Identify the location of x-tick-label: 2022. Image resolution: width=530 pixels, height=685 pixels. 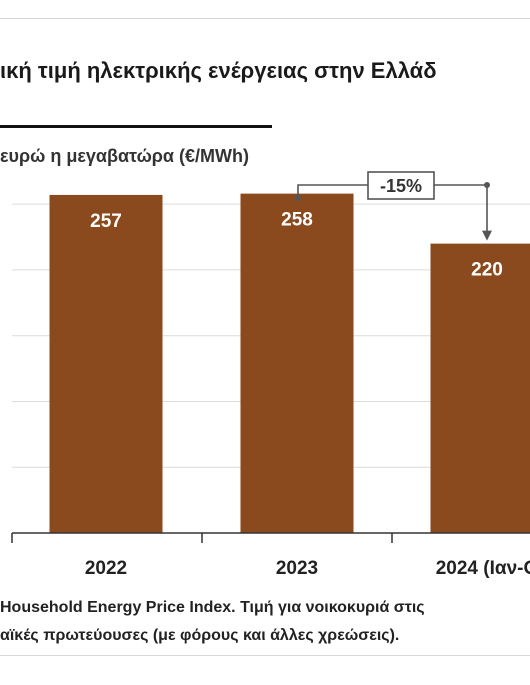
(106, 568).